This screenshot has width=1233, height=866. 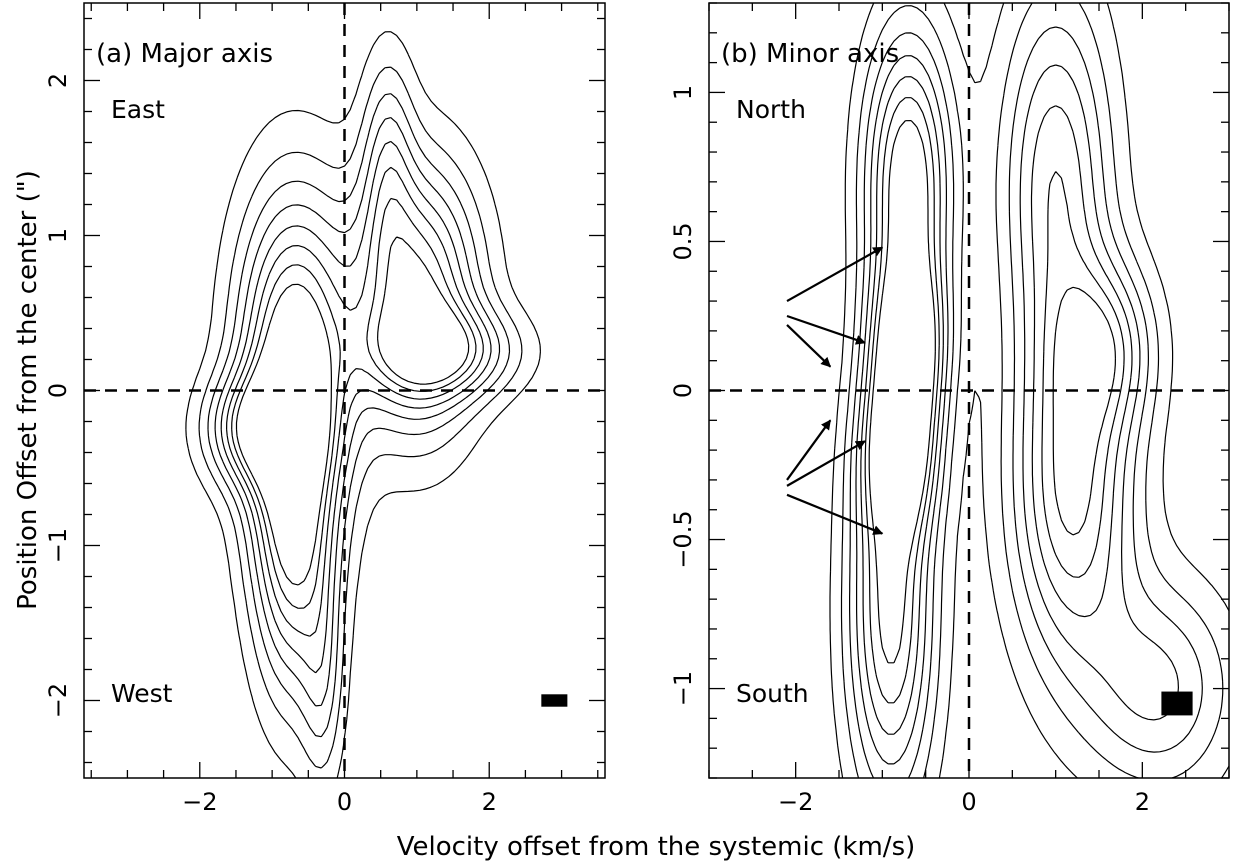 I want to click on label-south: South, so click(x=772, y=693).